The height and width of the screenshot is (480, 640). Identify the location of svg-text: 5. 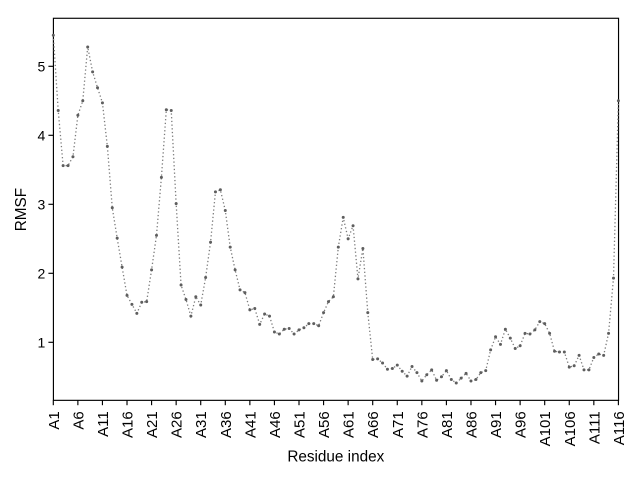
(42, 66).